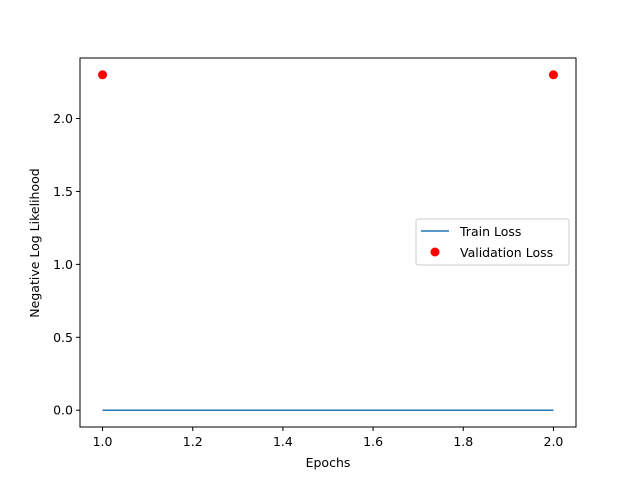 The width and height of the screenshot is (640, 480). Describe the element at coordinates (554, 441) in the screenshot. I see `x-tick-label: 2.0` at that location.